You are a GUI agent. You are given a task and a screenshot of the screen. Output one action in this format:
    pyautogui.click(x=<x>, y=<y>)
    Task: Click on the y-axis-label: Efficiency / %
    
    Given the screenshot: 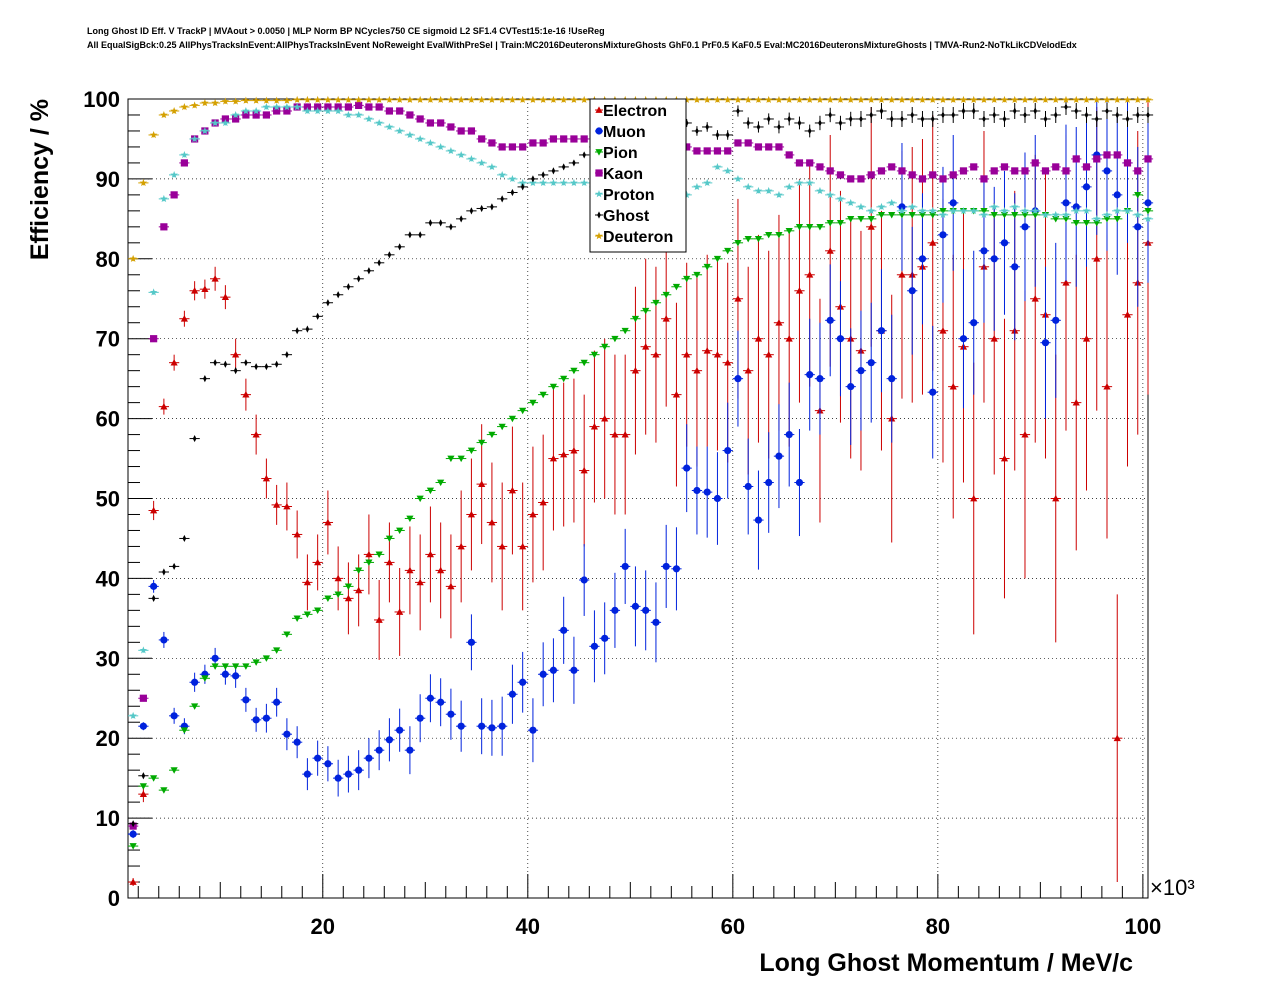 What is the action you would take?
    pyautogui.click(x=40, y=179)
    